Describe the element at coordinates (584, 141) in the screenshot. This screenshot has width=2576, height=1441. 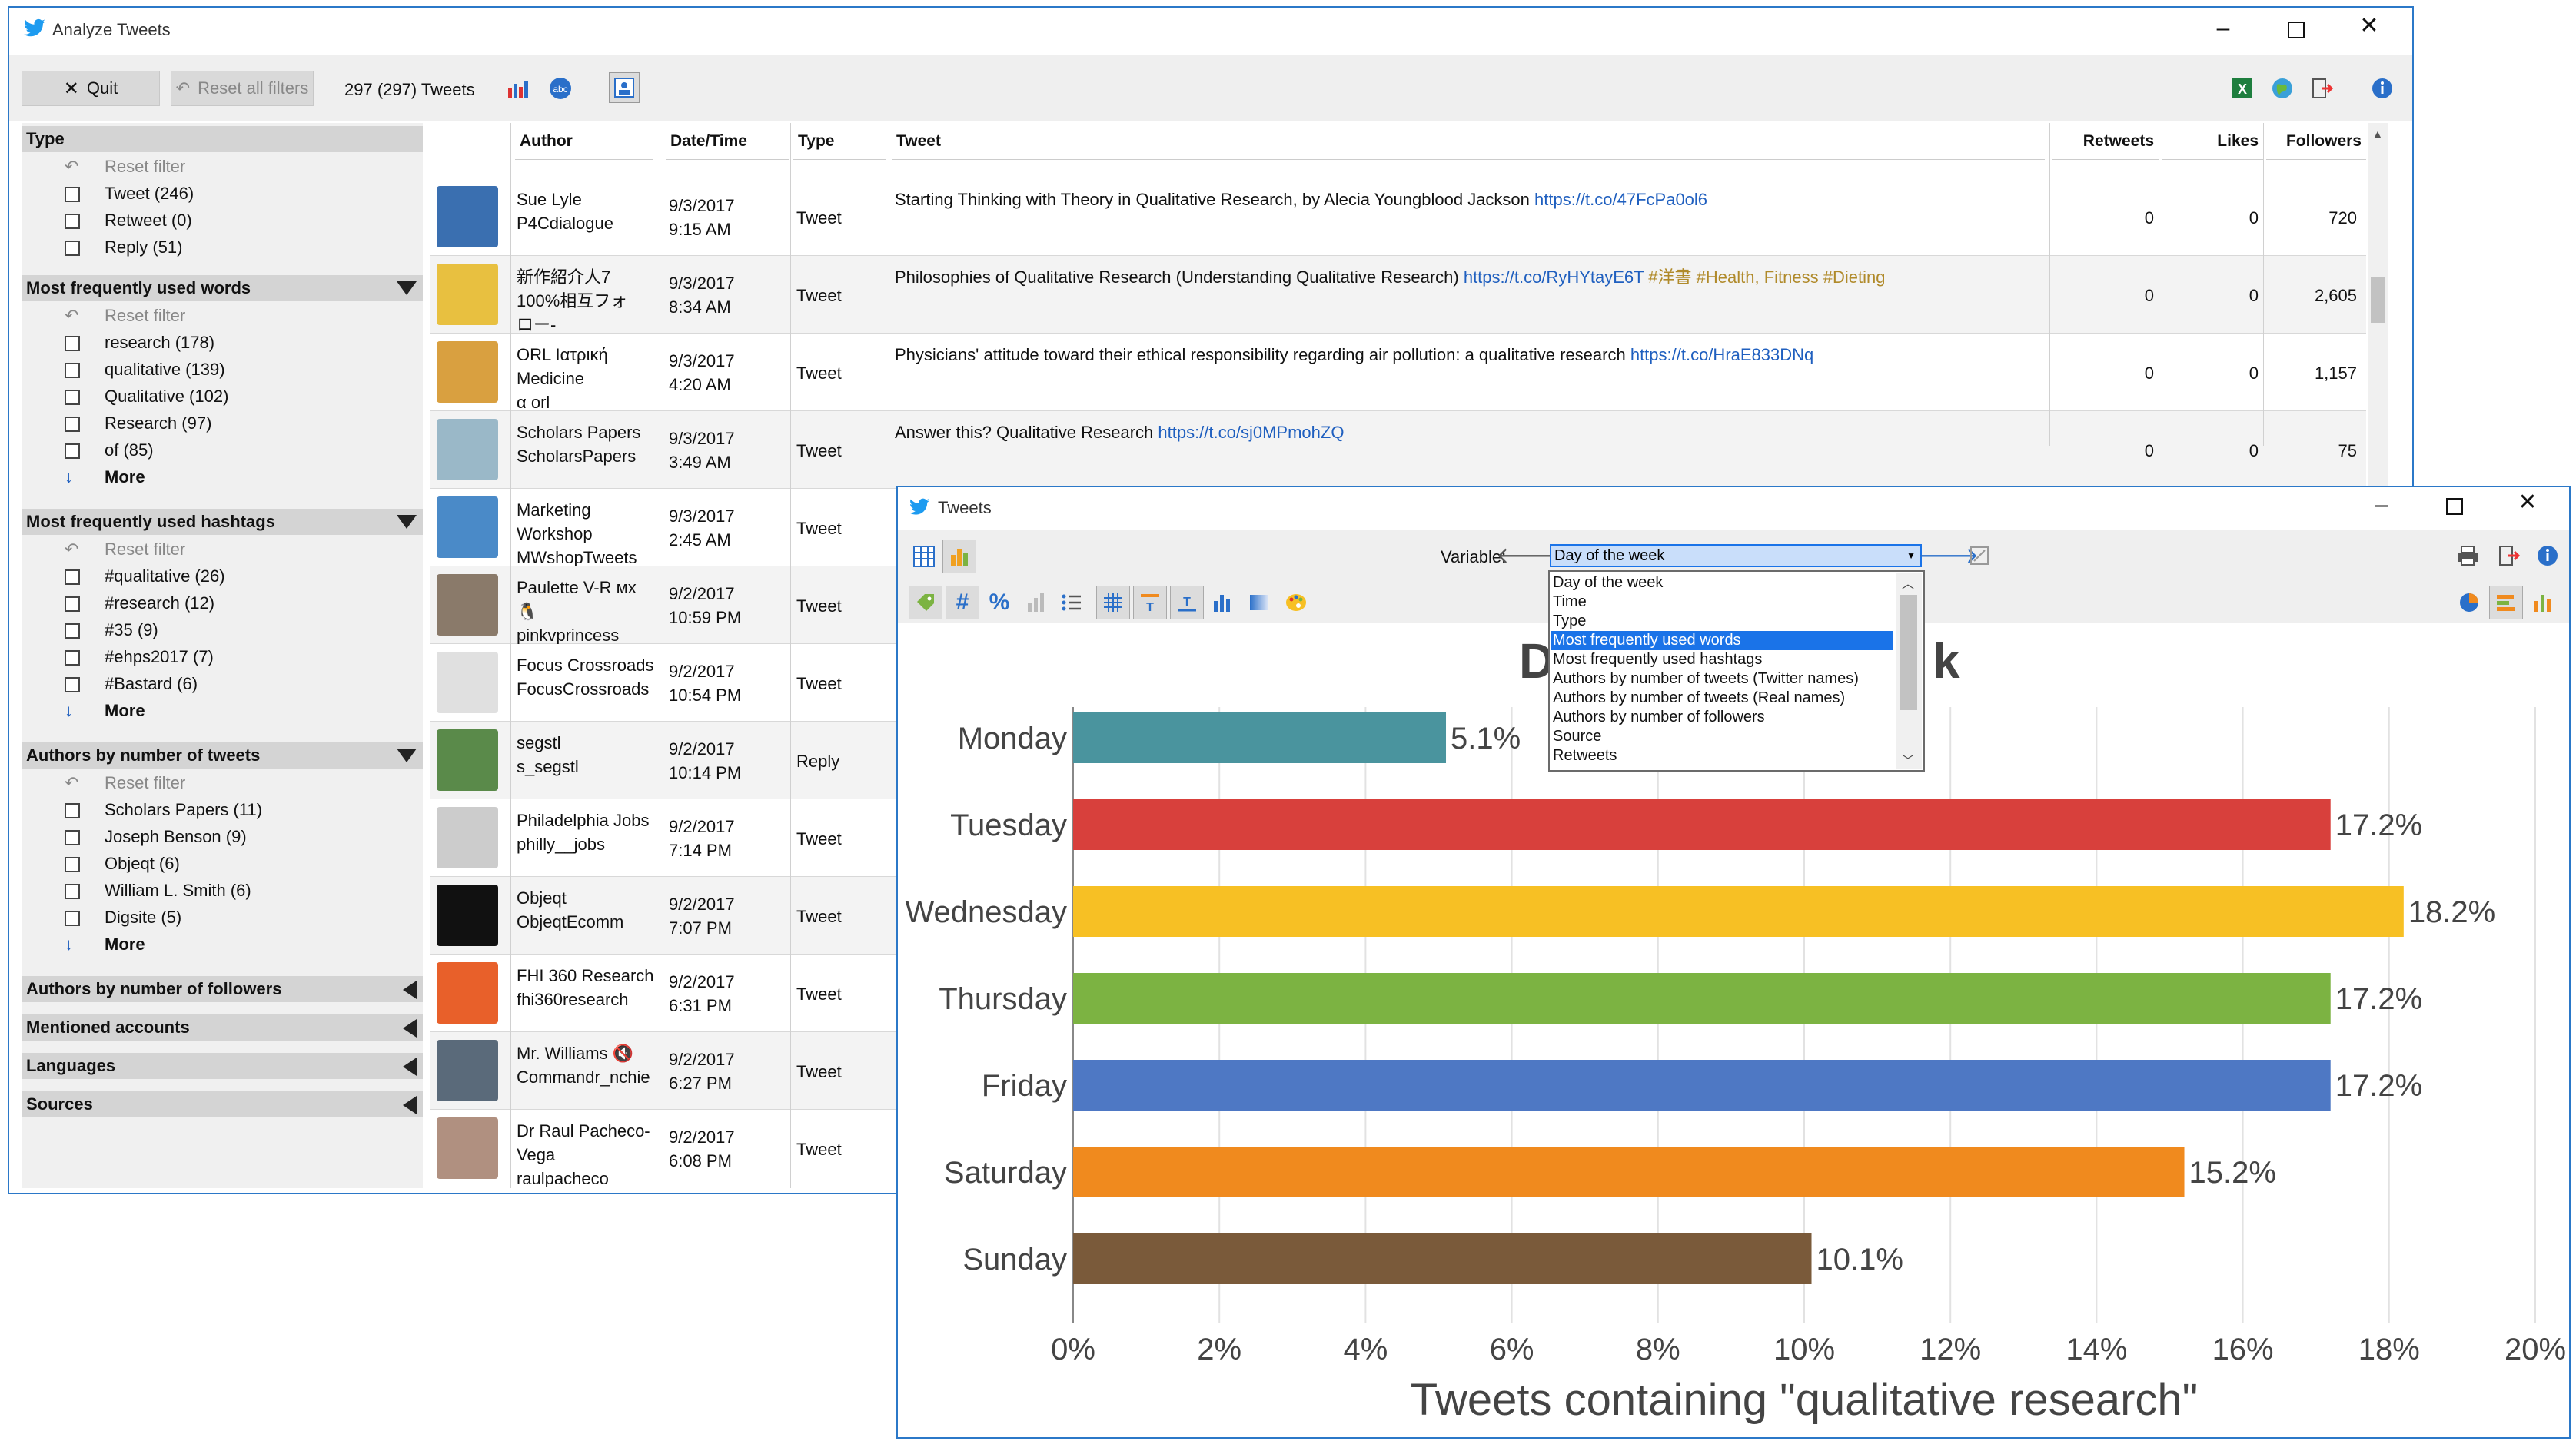
I see `column-header-author: Author` at that location.